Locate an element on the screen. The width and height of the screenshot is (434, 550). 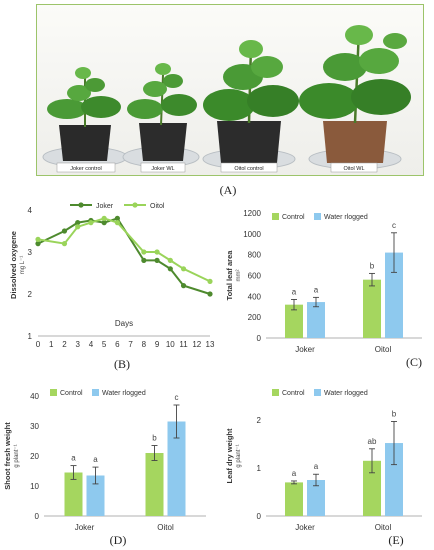
x-tick-label-9: 9 is located at coordinates (157, 344).